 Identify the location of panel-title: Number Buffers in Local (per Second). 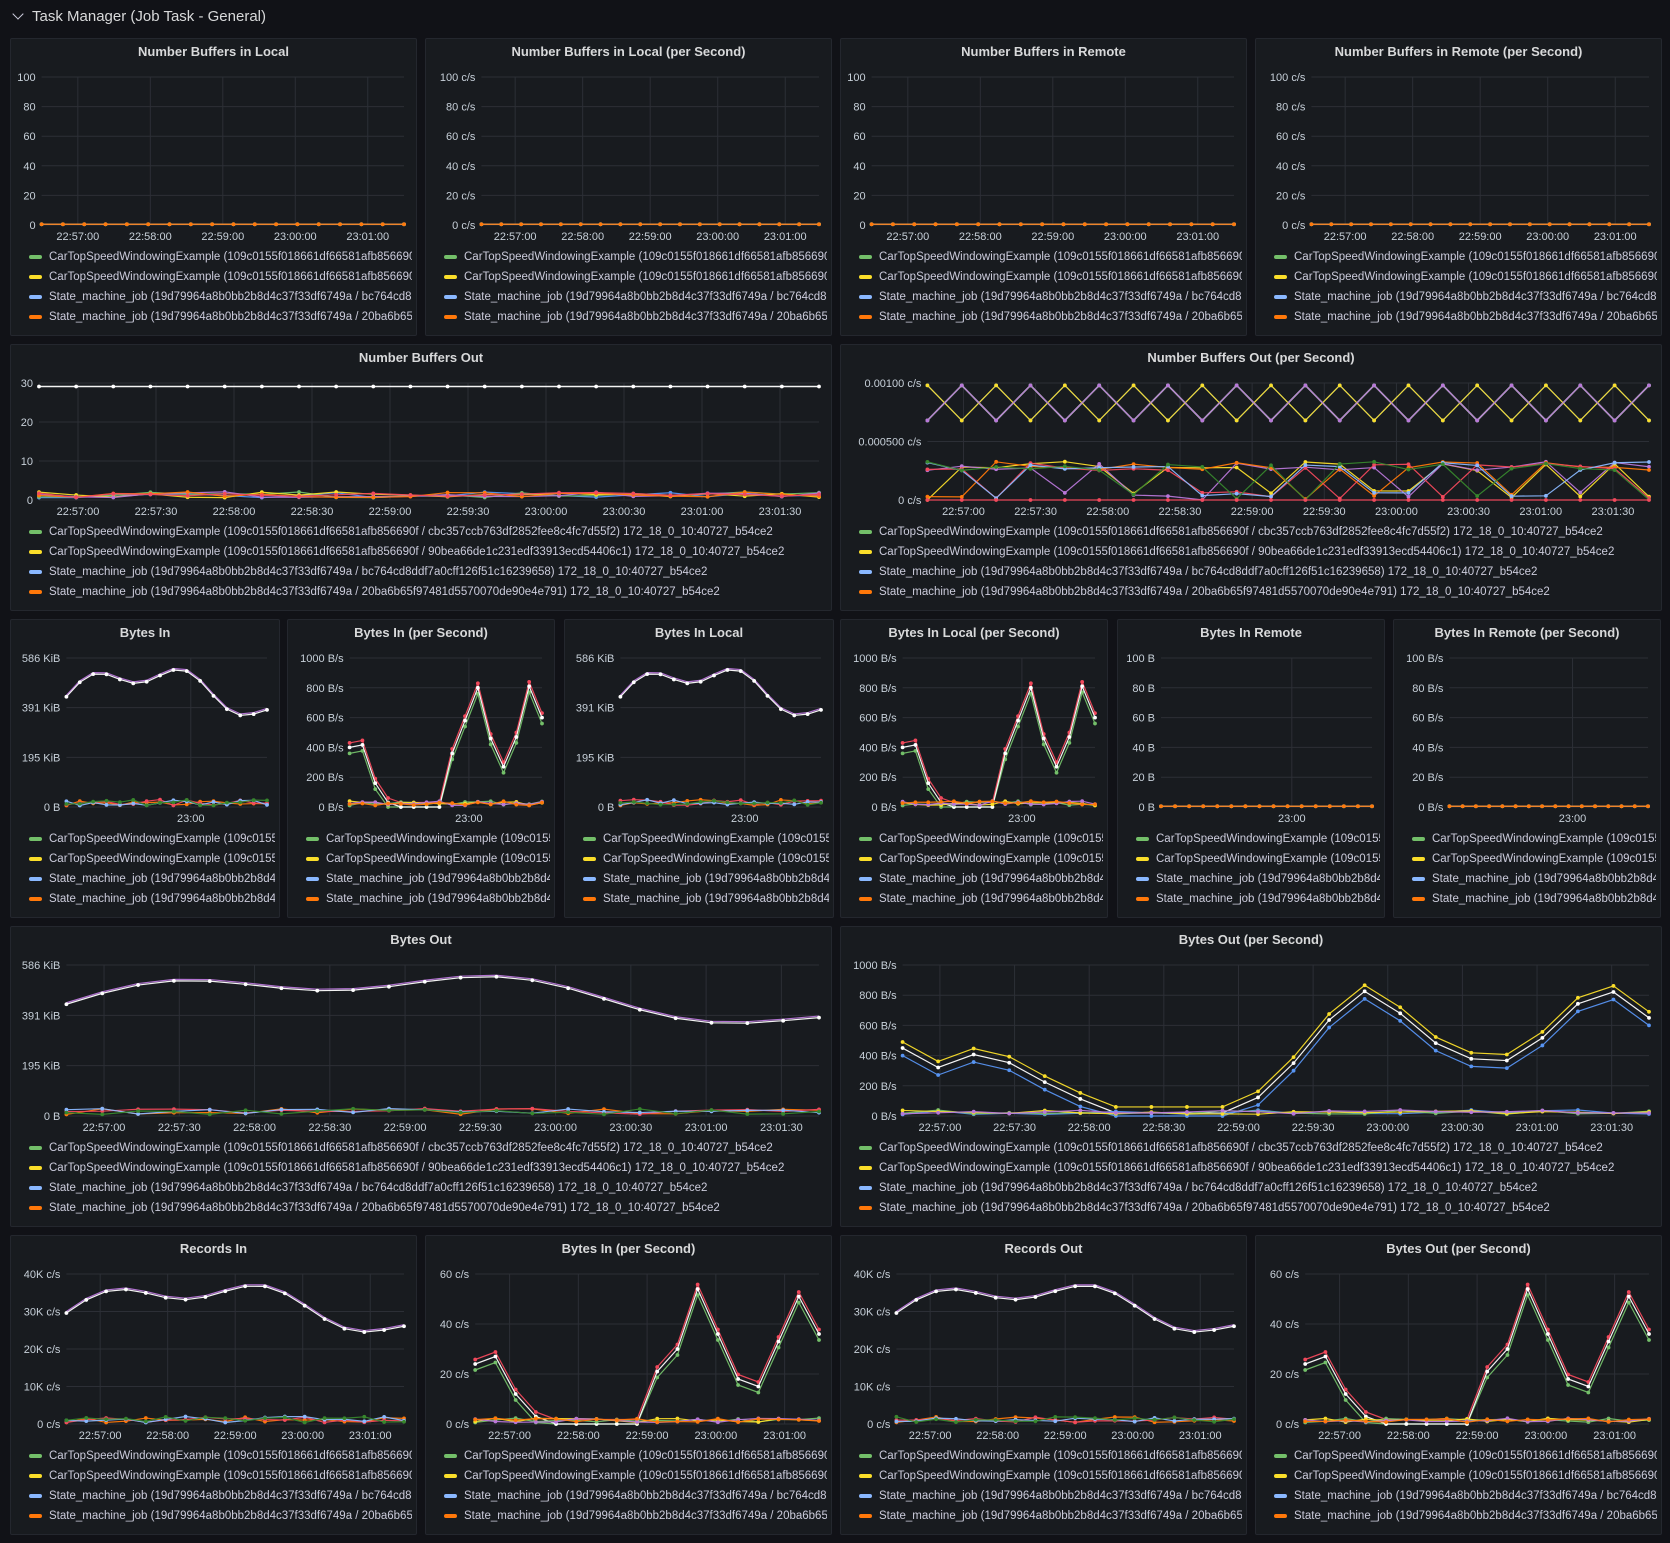
(628, 51).